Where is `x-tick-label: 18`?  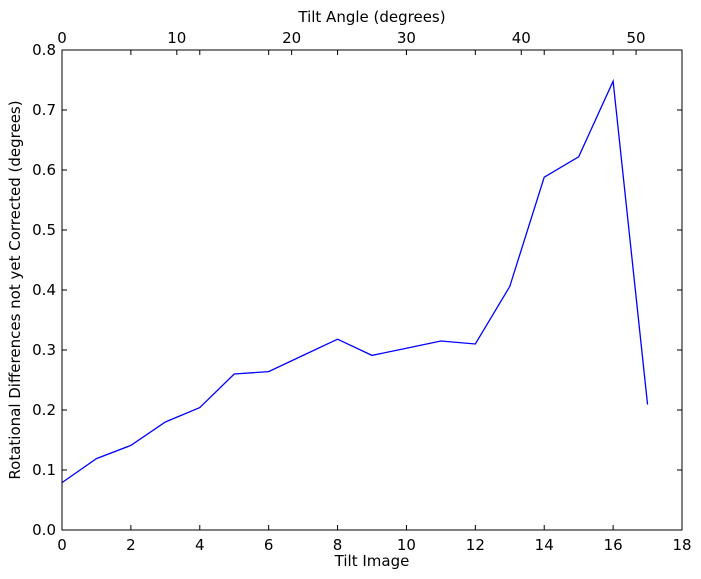 x-tick-label: 18 is located at coordinates (681, 545).